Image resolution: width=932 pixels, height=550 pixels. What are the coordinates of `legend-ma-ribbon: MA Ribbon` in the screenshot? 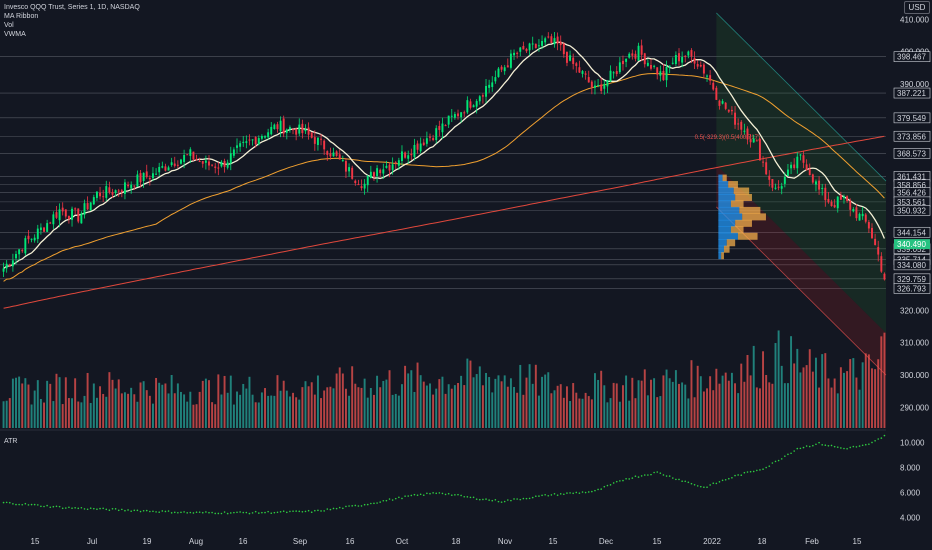 It's located at (21, 16).